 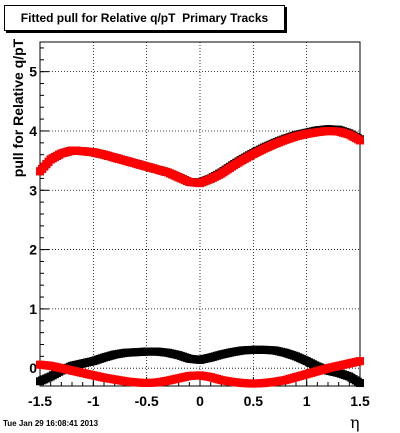 I want to click on timestamp: Tue Jan 29 16:08:41 2013, so click(x=51, y=423).